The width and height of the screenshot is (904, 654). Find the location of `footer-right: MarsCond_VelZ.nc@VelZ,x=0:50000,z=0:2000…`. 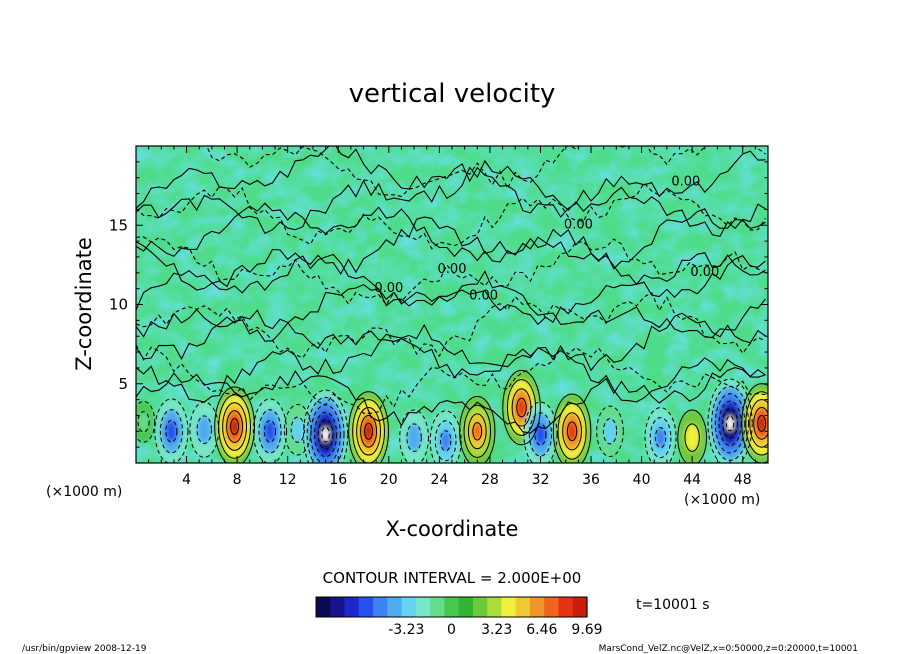

footer-right: MarsCond_VelZ.nc@VelZ,x=0:50000,z=0:2000… is located at coordinates (728, 649).